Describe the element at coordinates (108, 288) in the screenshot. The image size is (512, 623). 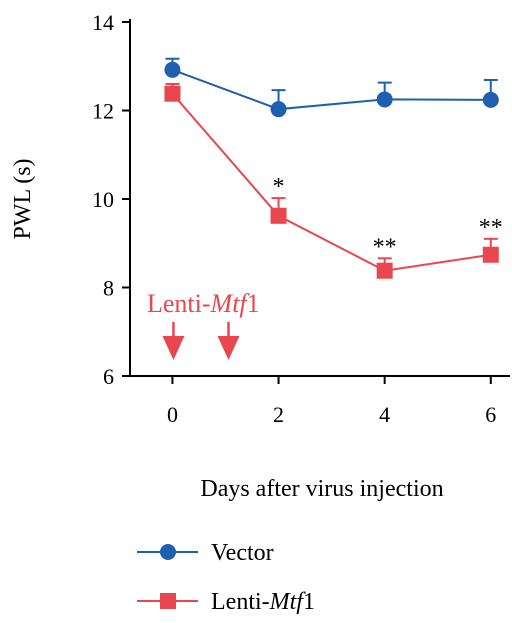
I see `y-tick-label: 8` at that location.